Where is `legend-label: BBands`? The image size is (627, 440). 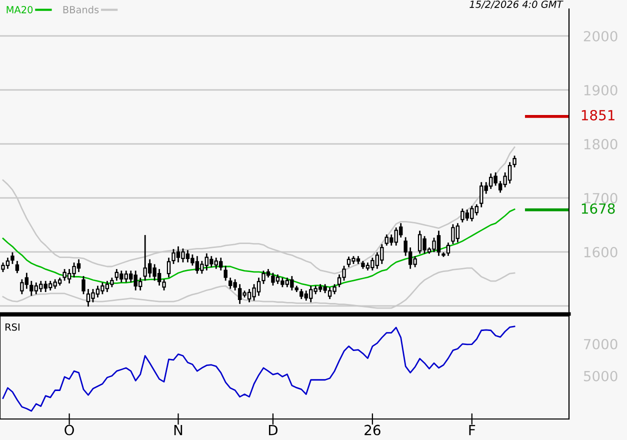
legend-label: BBands is located at coordinates (81, 10).